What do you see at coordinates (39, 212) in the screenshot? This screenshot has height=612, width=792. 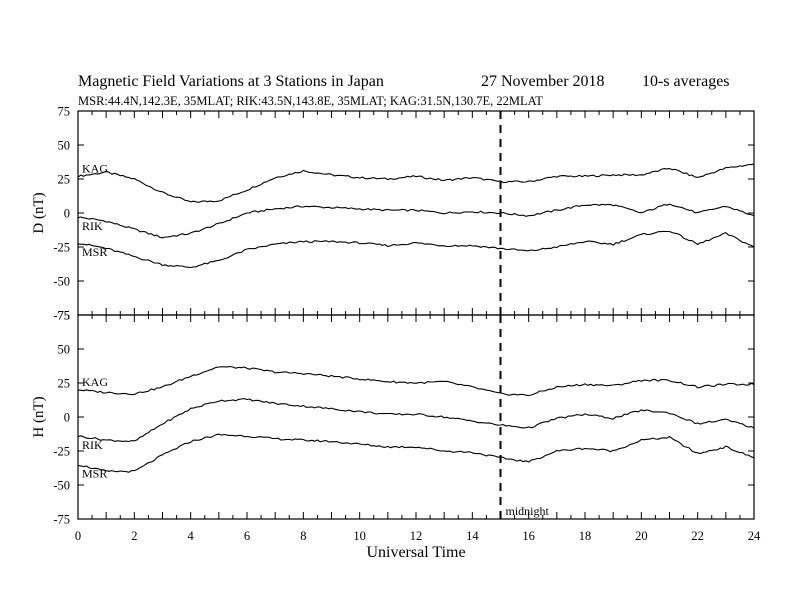 I see `y-axis-label: D (nT)` at bounding box center [39, 212].